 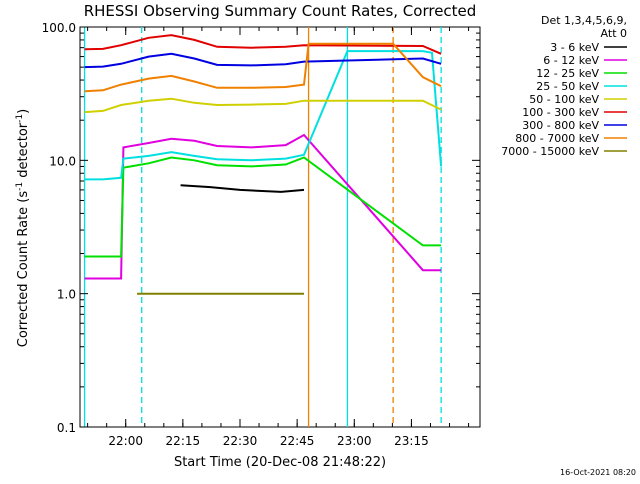 What do you see at coordinates (62, 161) in the screenshot?
I see `y-tick-label: 10.0` at bounding box center [62, 161].